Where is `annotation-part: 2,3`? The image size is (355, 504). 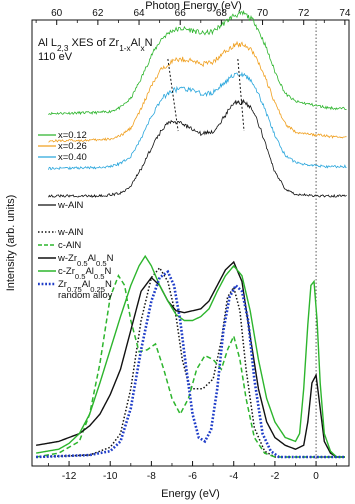
annotation-part: 2,3 is located at coordinates (63, 48).